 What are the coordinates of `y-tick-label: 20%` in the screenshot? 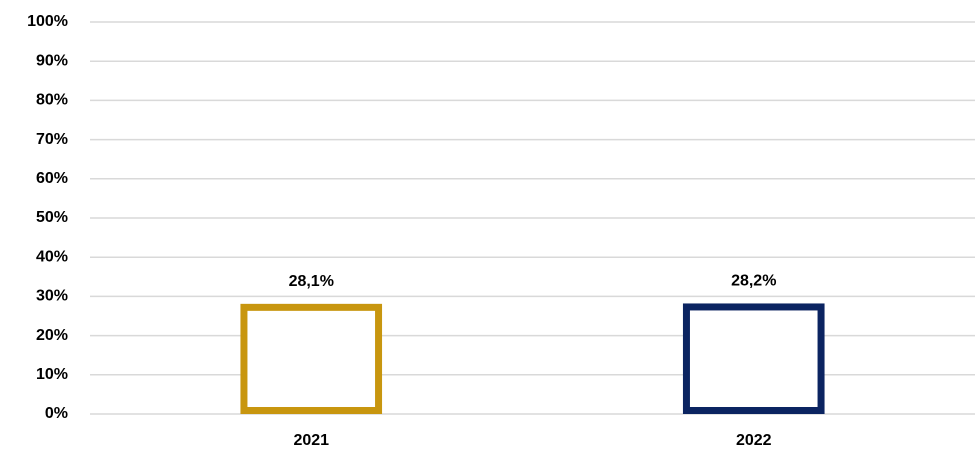 It's located at (52, 335).